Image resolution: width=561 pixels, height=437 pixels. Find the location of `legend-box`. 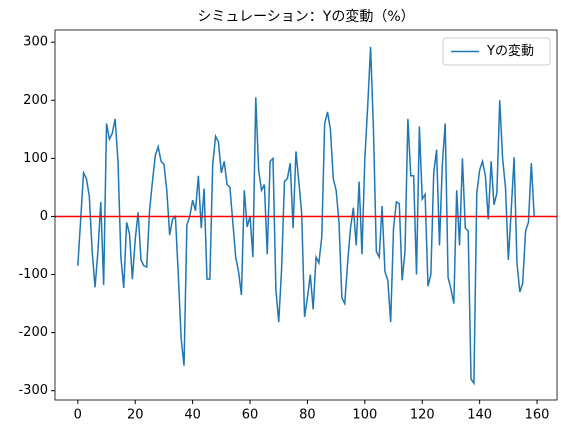

legend-box is located at coordinates (496, 51).